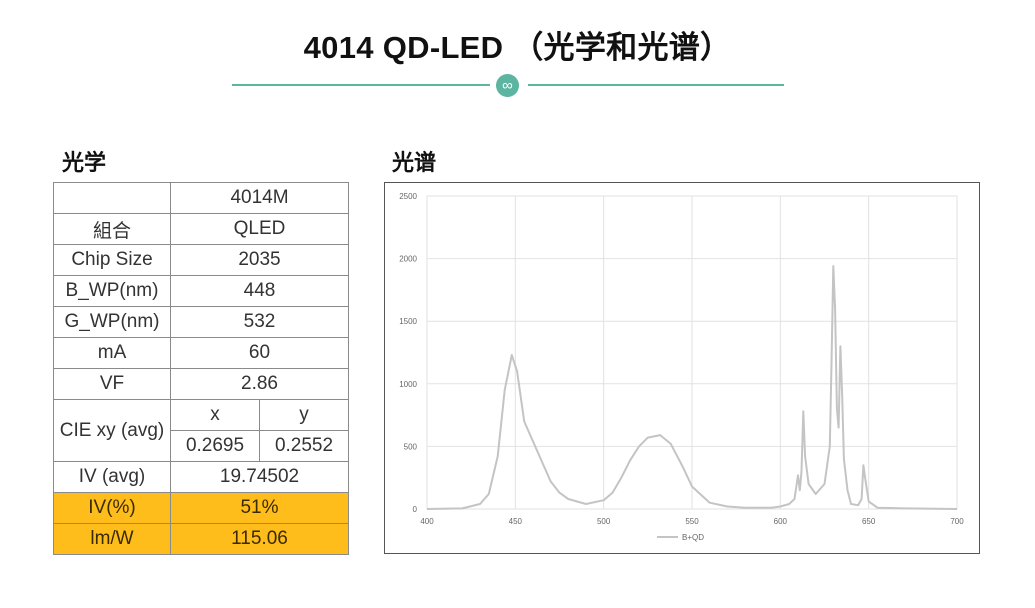 This screenshot has width=1035, height=608. What do you see at coordinates (517, 47) in the screenshot?
I see `page-title: 4014 QD-LED （光学和光谱）` at bounding box center [517, 47].